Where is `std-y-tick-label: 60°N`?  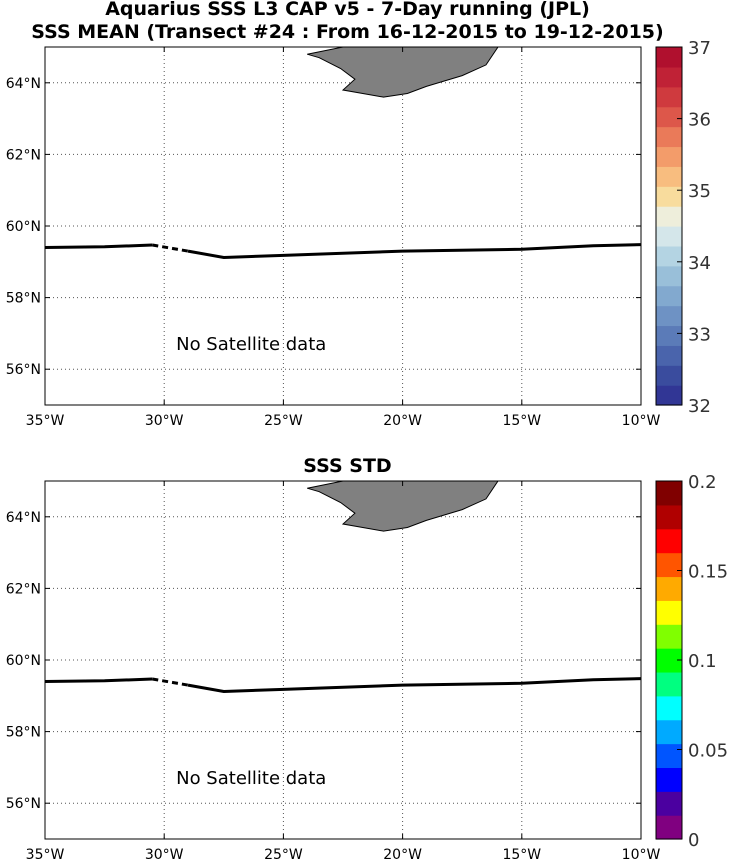 std-y-tick-label: 60°N is located at coordinates (23, 661).